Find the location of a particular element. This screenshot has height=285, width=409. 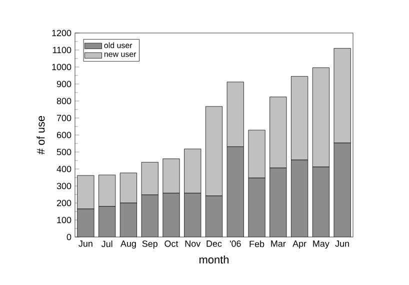

y-tick-label: 100 is located at coordinates (64, 220).